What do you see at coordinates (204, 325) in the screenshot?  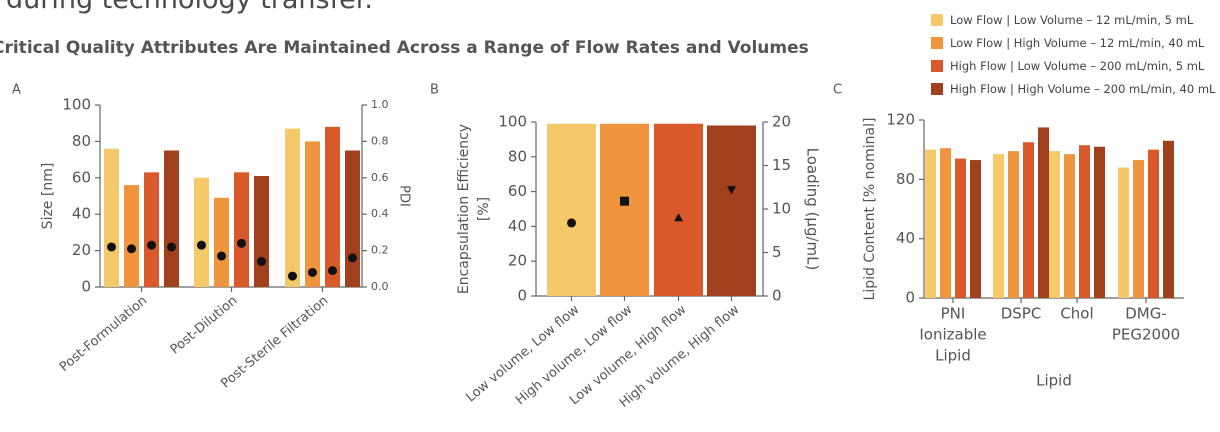 I see `x-tick-label: Post-Dilution` at bounding box center [204, 325].